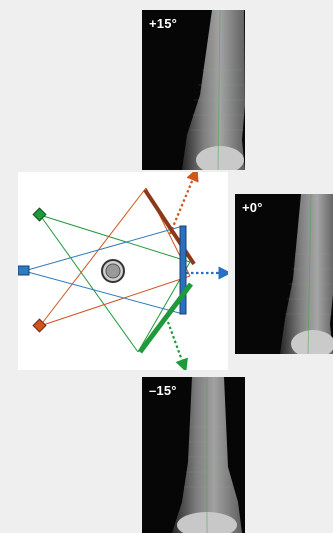  I want to click on xray-image-plus15, so click(193, 90).